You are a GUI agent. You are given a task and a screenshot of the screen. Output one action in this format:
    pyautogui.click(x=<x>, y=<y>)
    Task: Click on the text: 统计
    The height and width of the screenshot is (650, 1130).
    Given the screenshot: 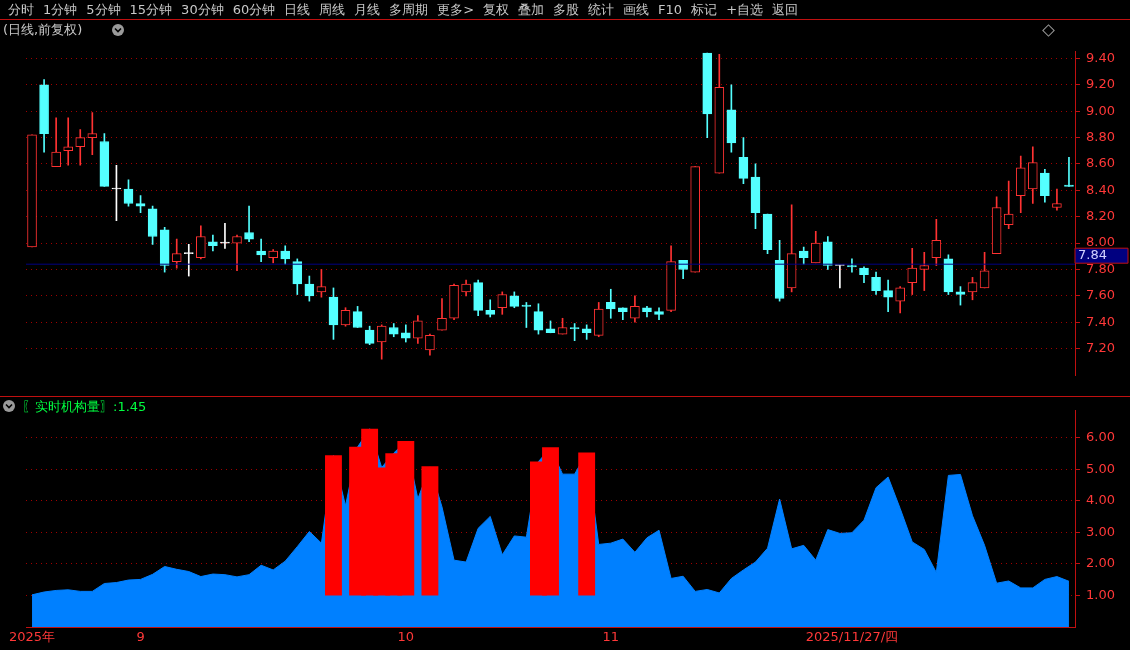 What is the action you would take?
    pyautogui.click(x=601, y=9)
    